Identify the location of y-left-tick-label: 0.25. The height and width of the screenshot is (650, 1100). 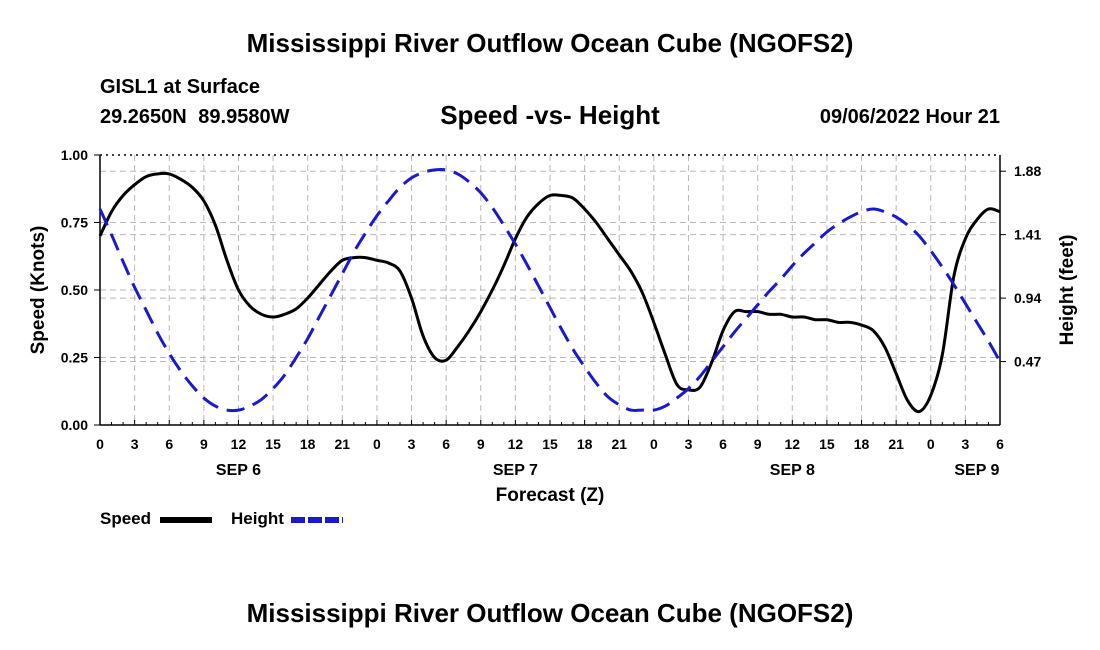
(74, 358).